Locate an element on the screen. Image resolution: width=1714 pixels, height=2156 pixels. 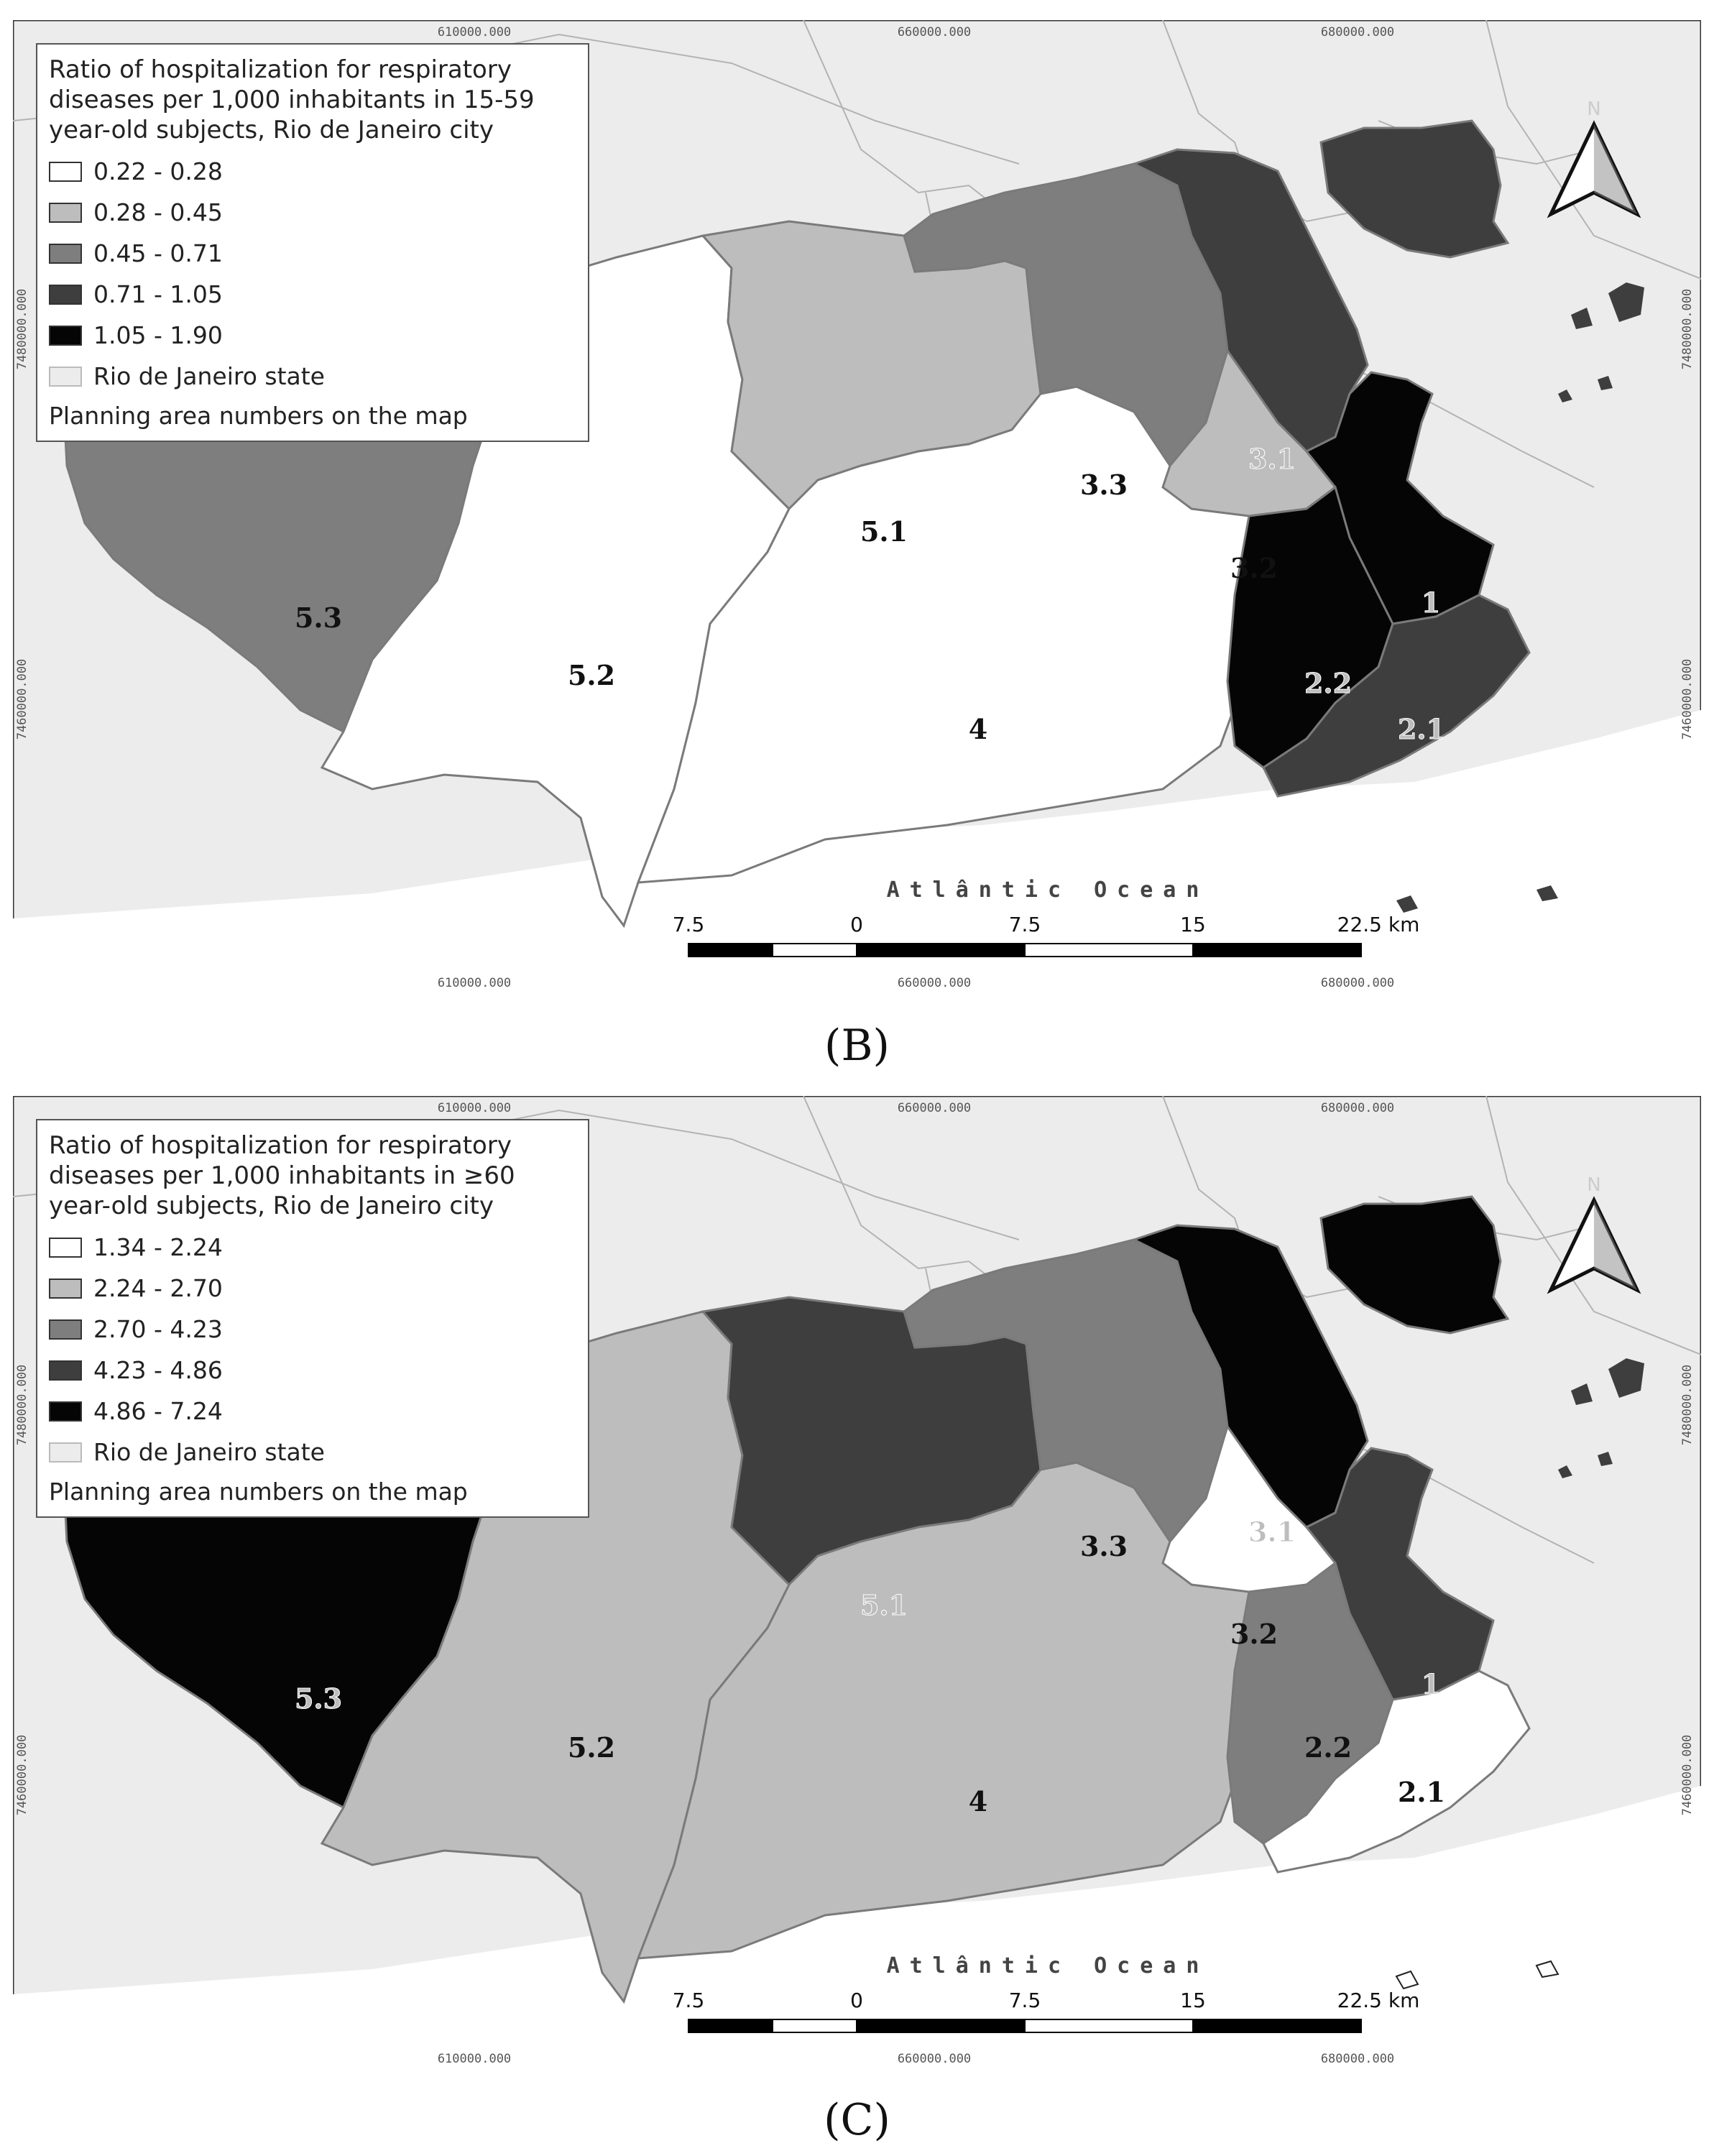
legend-row-5: 1.05 - 1.90 is located at coordinates (312, 336).